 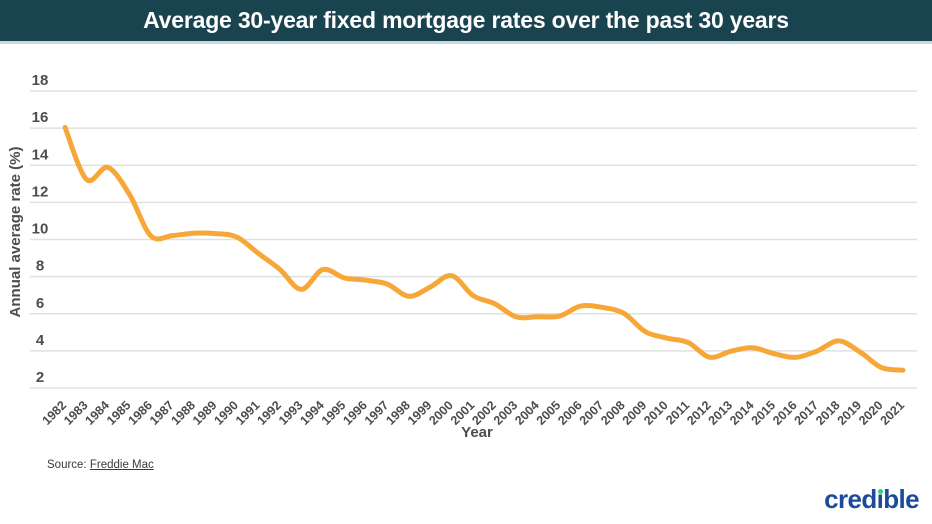 What do you see at coordinates (893, 413) in the screenshot?
I see `x-tick-label: 2021` at bounding box center [893, 413].